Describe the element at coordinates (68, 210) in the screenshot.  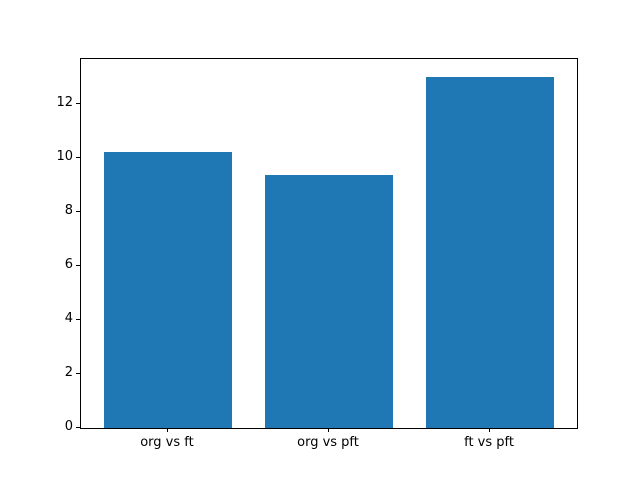
I see `y-tick-label: 8` at that location.